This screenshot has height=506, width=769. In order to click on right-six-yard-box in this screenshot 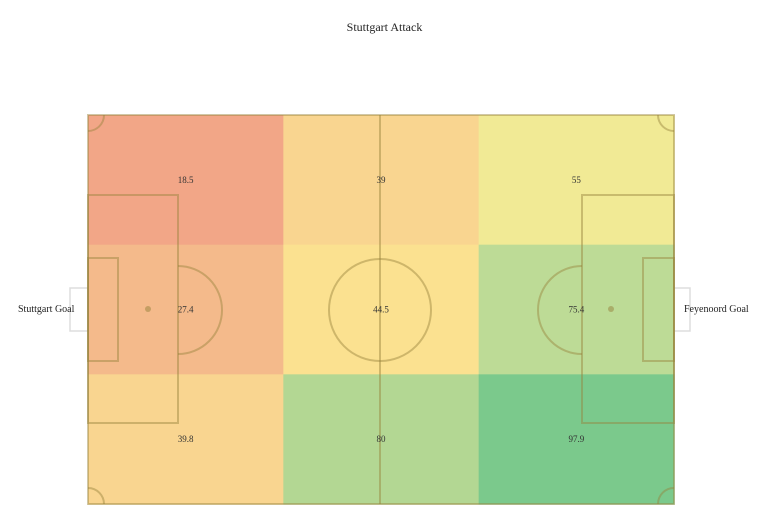, I will do `click(658, 309)`.